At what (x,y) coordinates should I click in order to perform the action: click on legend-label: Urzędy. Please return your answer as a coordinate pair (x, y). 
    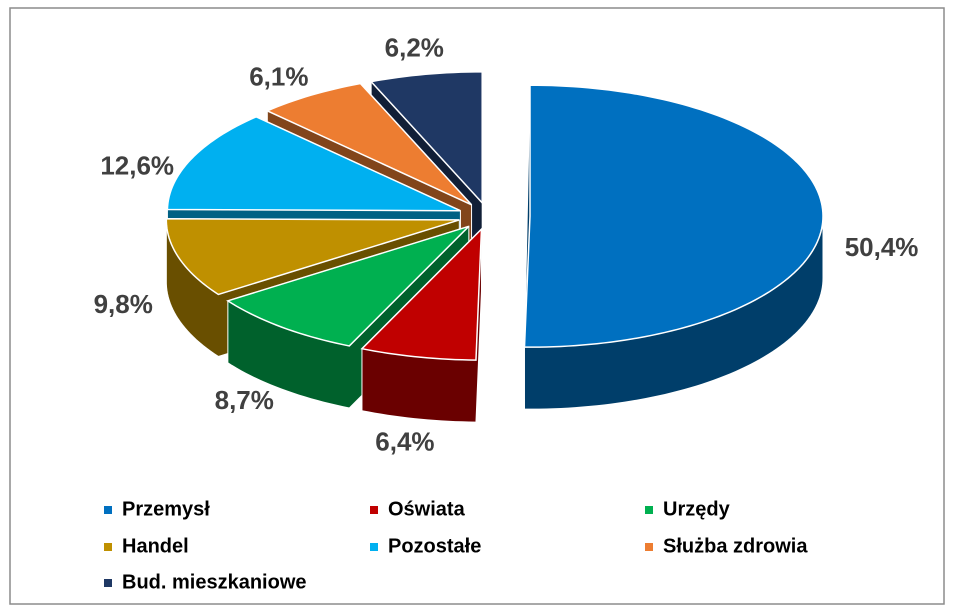
    Looking at the image, I should click on (697, 509).